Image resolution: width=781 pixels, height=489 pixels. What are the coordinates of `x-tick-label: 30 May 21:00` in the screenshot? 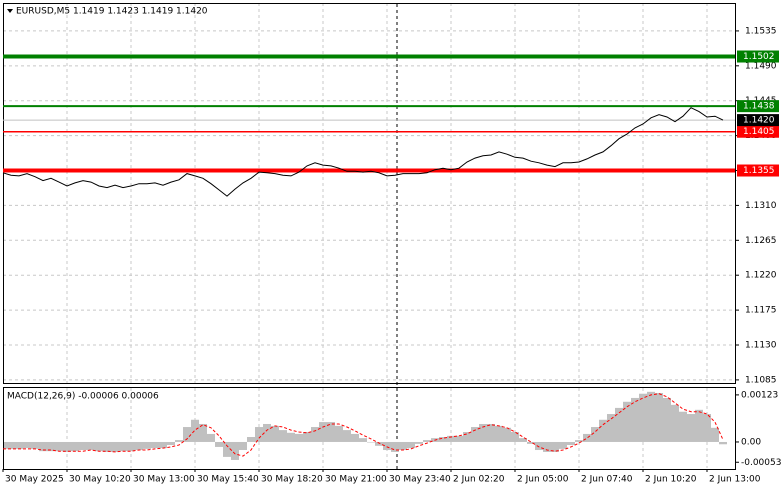 It's located at (356, 480).